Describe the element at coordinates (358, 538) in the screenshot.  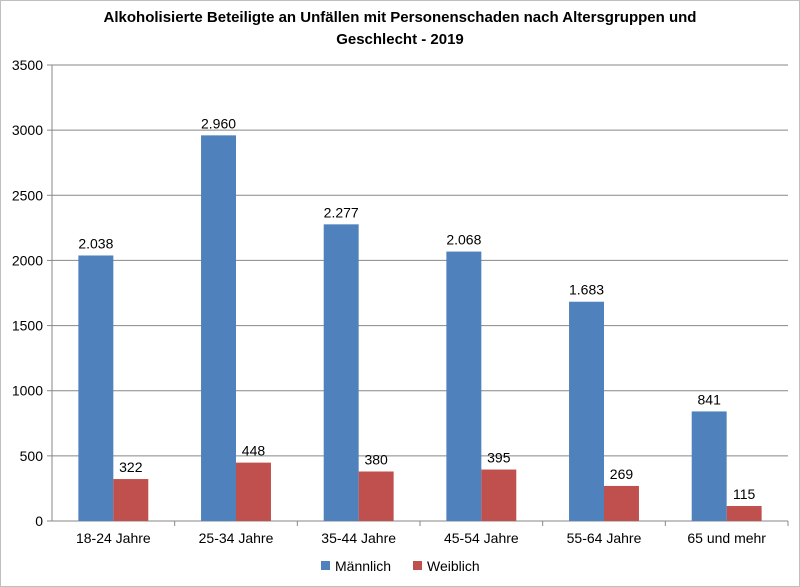
I see `x-tick-label: 35-44 Jahre` at that location.